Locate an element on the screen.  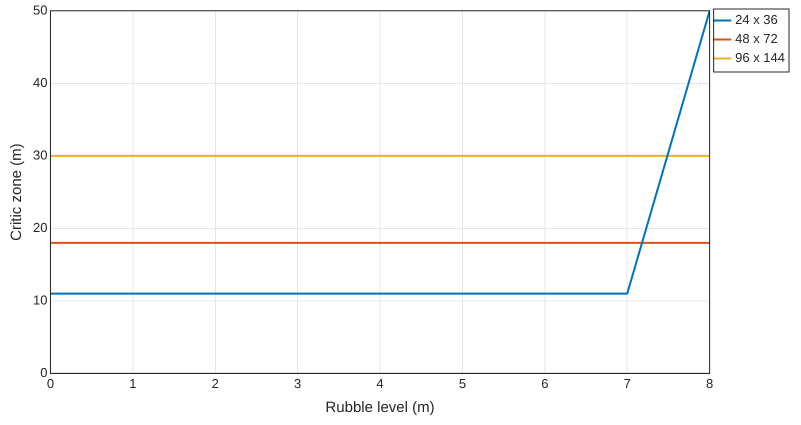
x-tick-label: 2 is located at coordinates (215, 383).